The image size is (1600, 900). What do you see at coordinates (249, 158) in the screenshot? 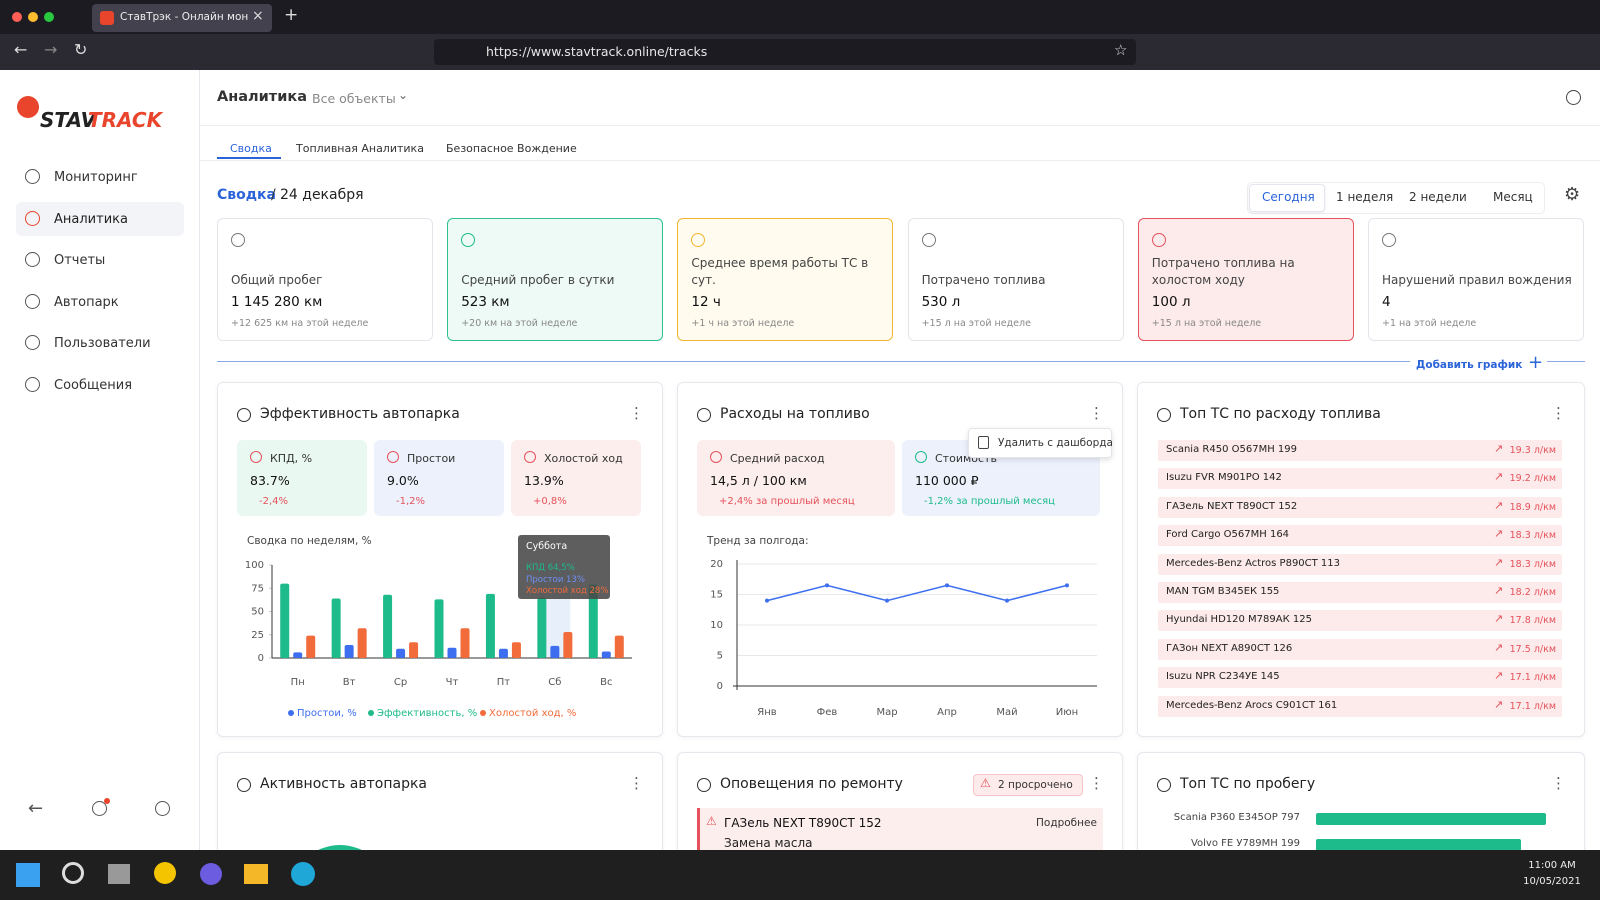
I see `tab-underline` at bounding box center [249, 158].